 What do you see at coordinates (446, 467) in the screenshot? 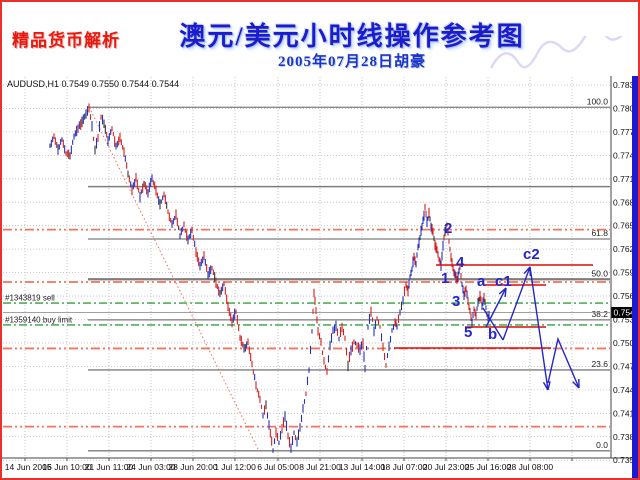
I see `time-tick-label: 20 Jul 23:00` at bounding box center [446, 467].